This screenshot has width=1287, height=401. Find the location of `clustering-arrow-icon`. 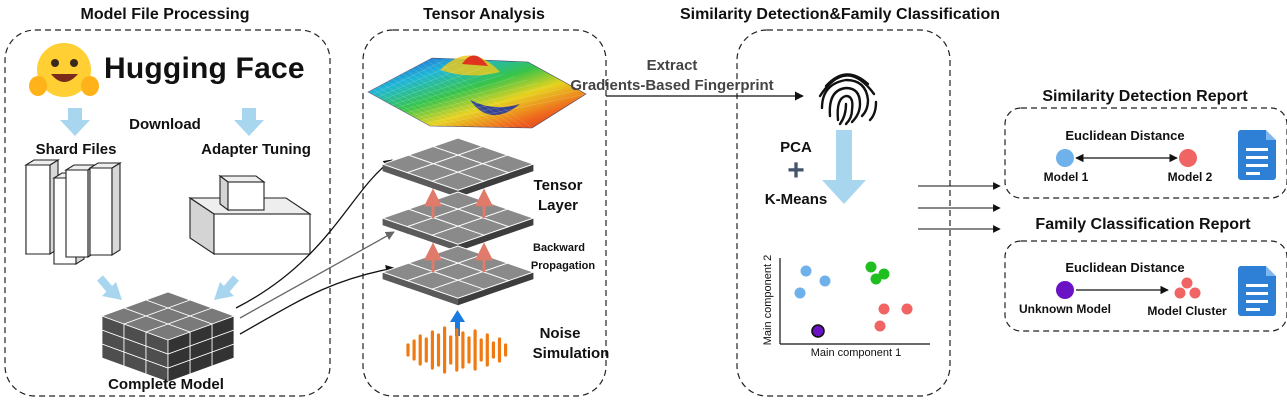

clustering-arrow-icon is located at coordinates (844, 167).